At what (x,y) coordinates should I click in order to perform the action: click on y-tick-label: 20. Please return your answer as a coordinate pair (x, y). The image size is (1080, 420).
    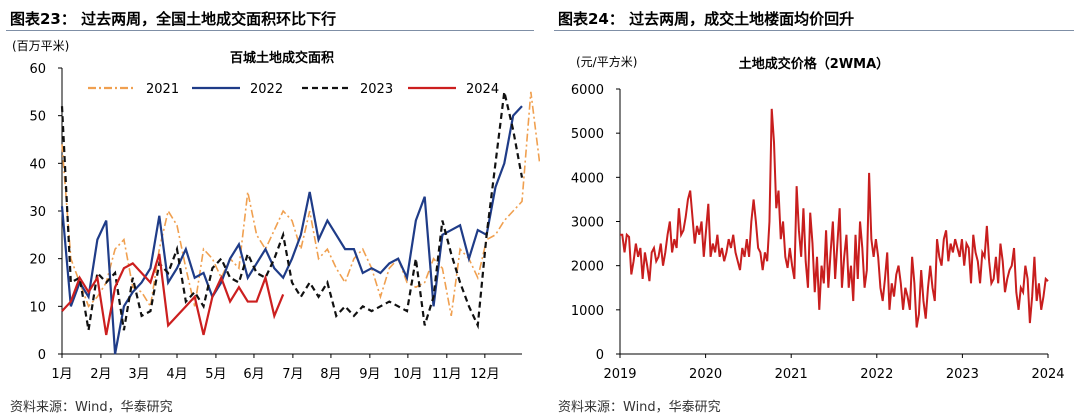
    Looking at the image, I should click on (37, 260).